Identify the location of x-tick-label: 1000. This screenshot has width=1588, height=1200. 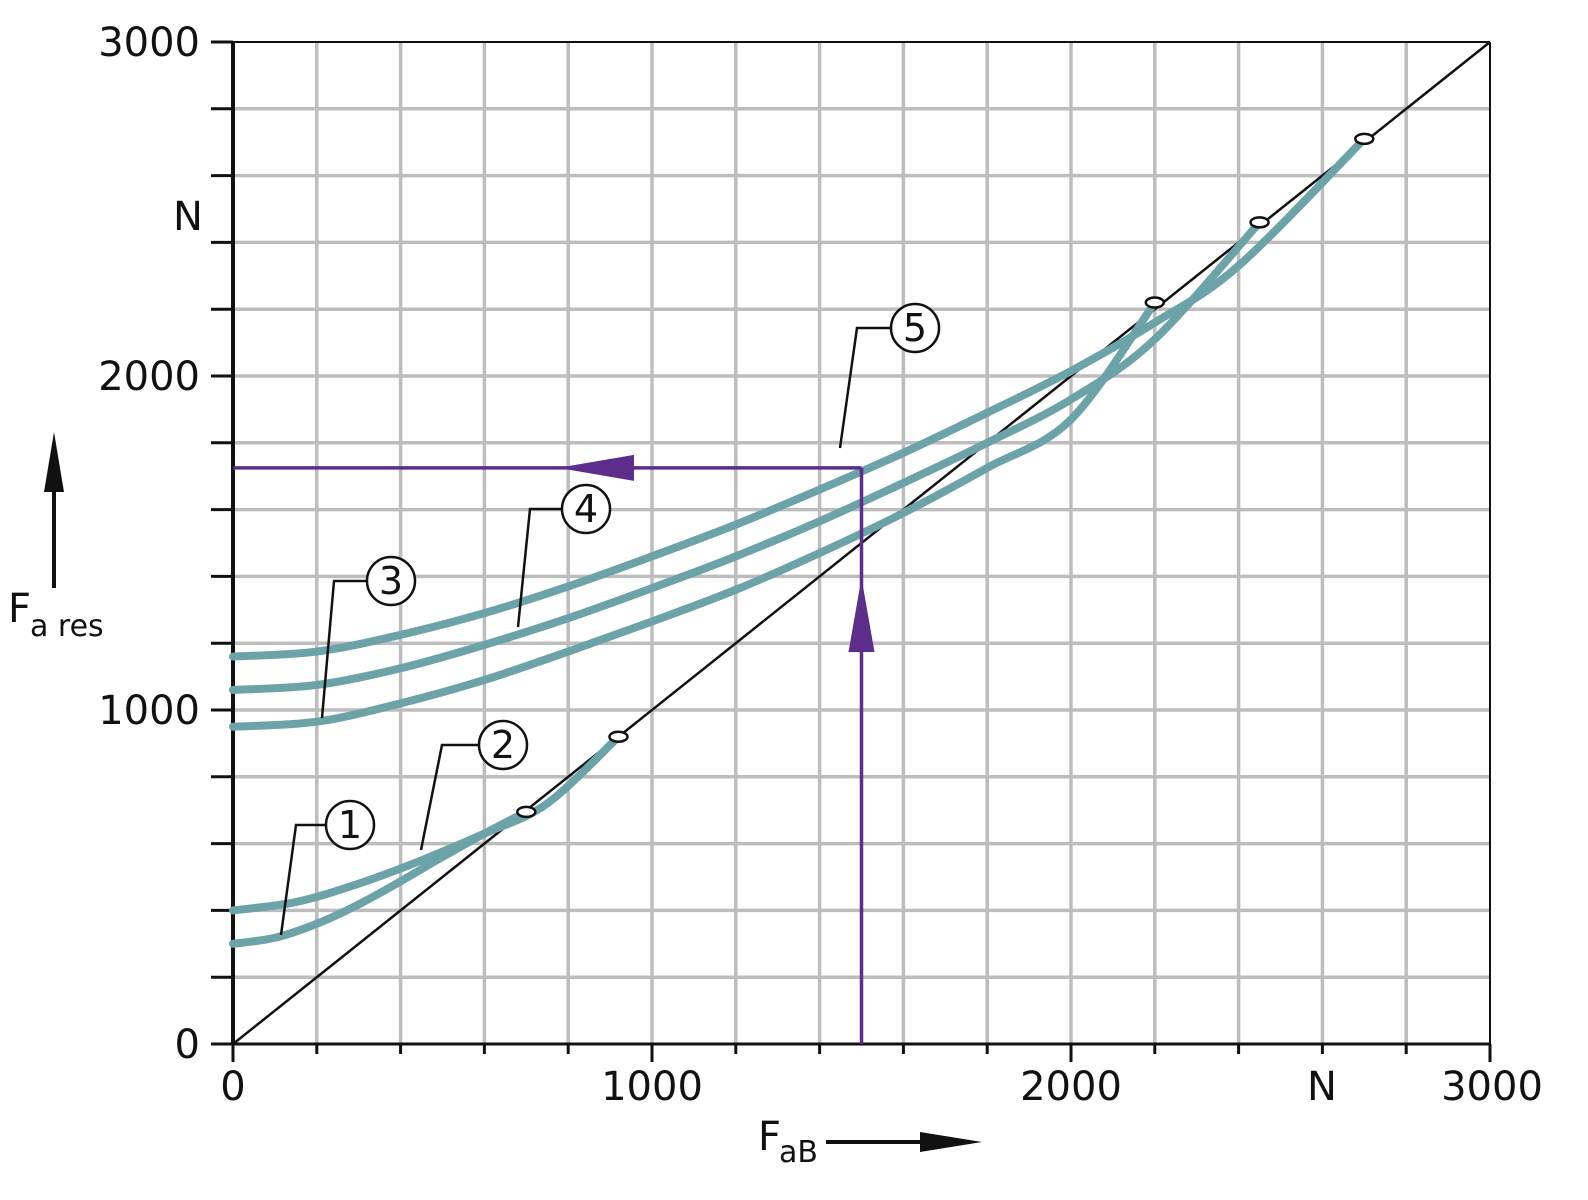
(652, 1087).